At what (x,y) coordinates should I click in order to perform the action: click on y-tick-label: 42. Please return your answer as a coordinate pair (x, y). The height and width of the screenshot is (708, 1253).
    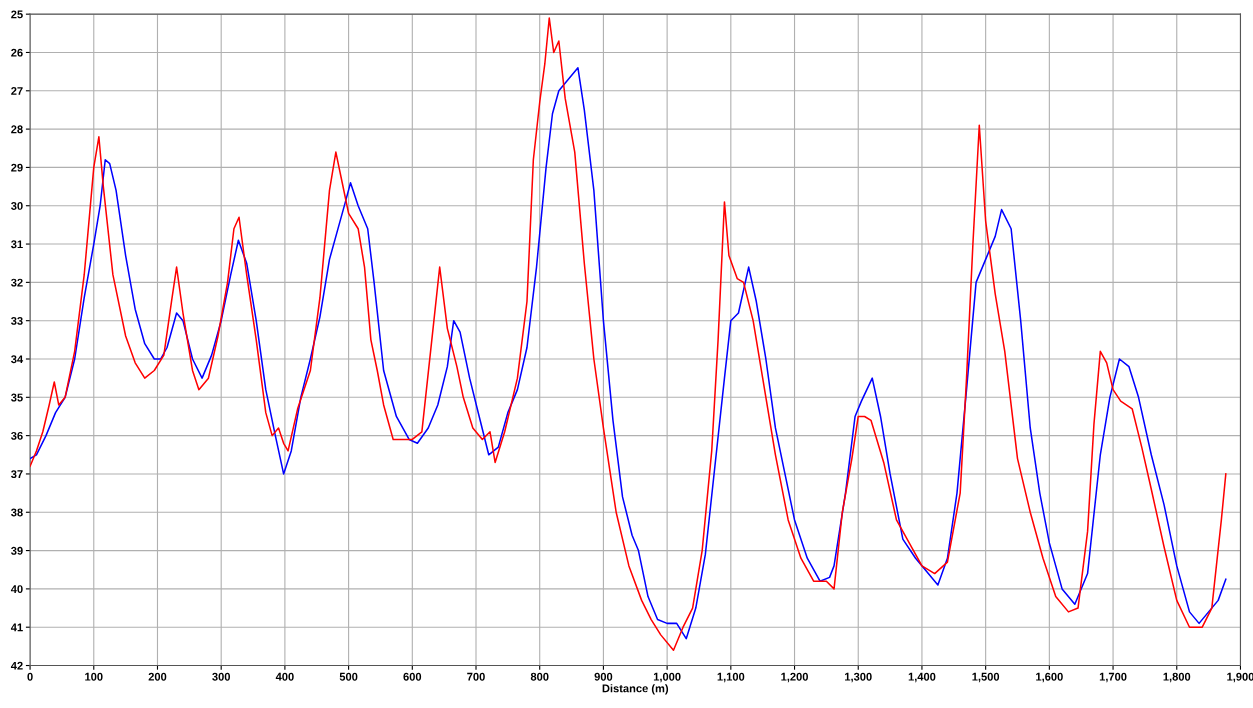
    Looking at the image, I should click on (16, 665).